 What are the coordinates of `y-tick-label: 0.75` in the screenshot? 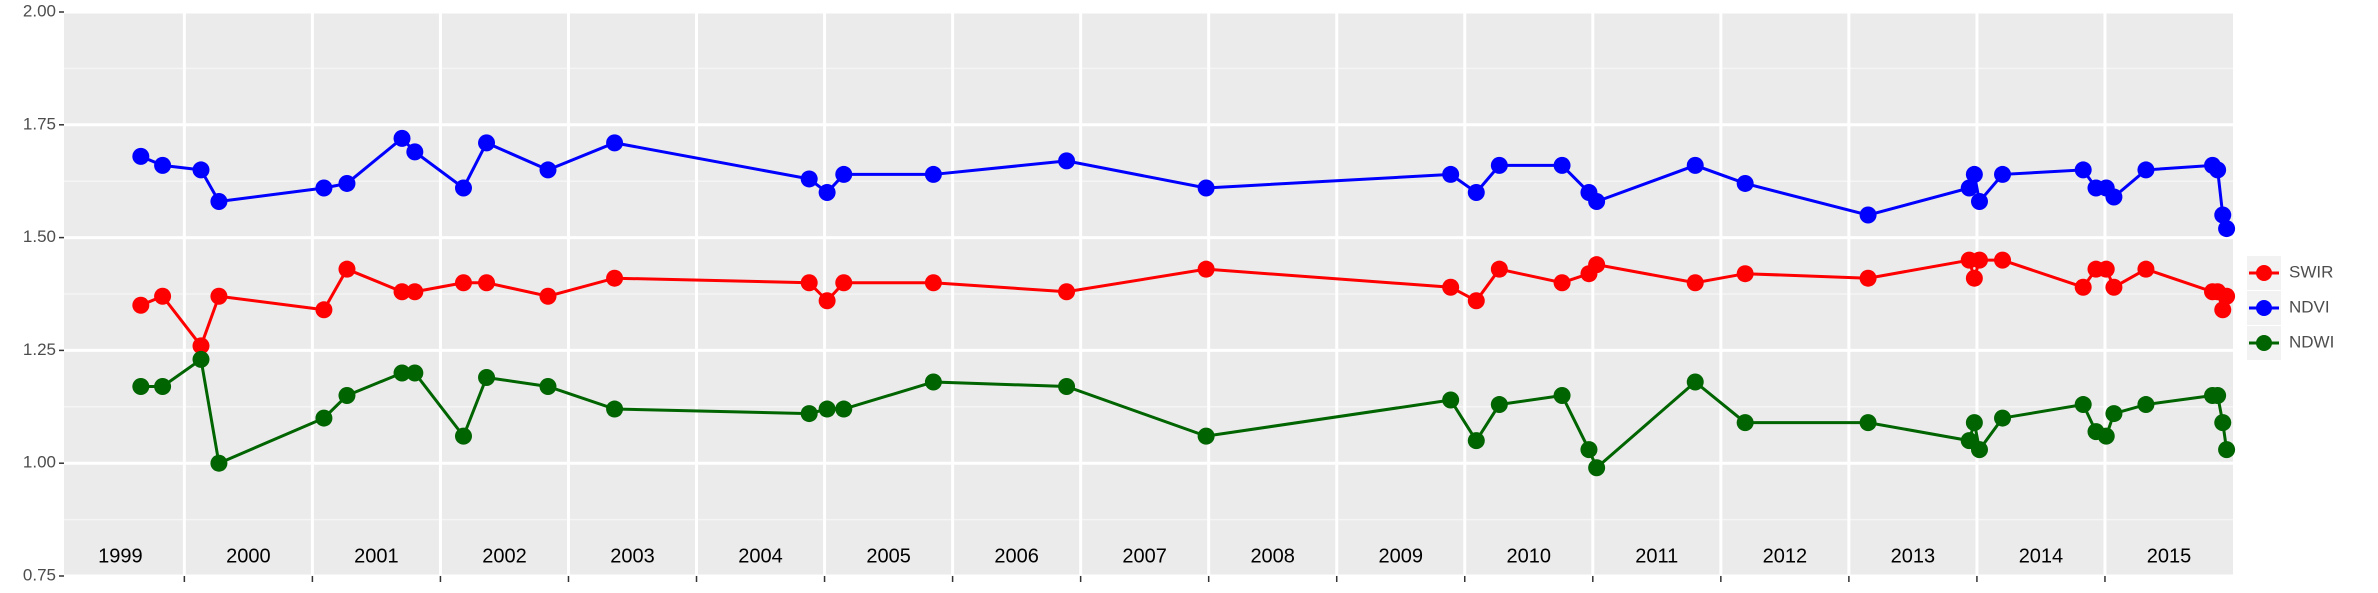 It's located at (39, 574).